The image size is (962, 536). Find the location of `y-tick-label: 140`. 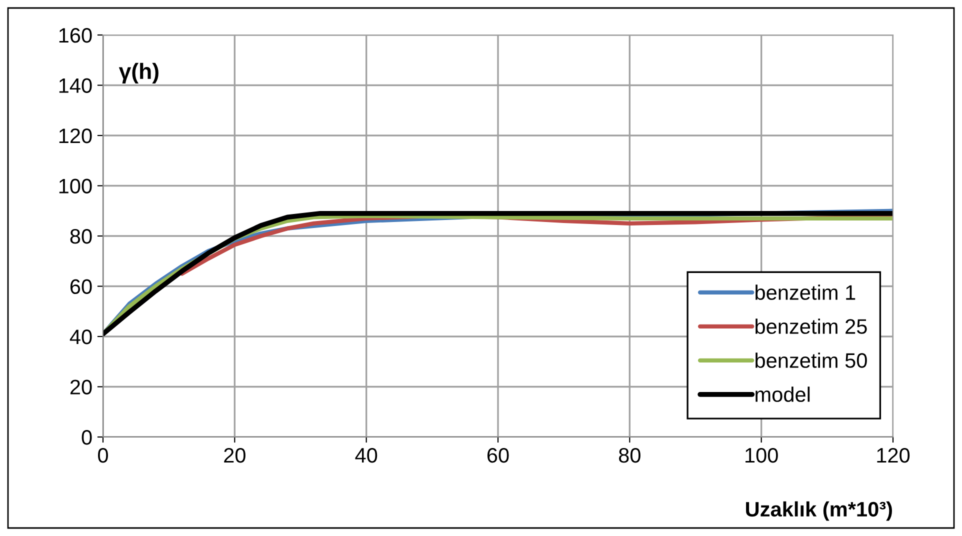

y-tick-label: 140 is located at coordinates (75, 86).